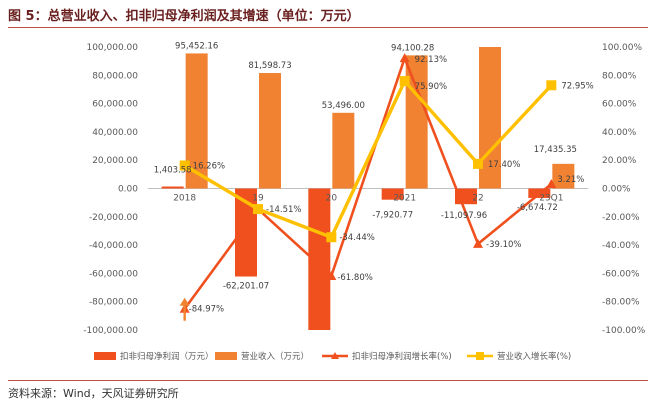  Describe the element at coordinates (332, 199) in the screenshot. I see `x-tick-label: 20` at that location.